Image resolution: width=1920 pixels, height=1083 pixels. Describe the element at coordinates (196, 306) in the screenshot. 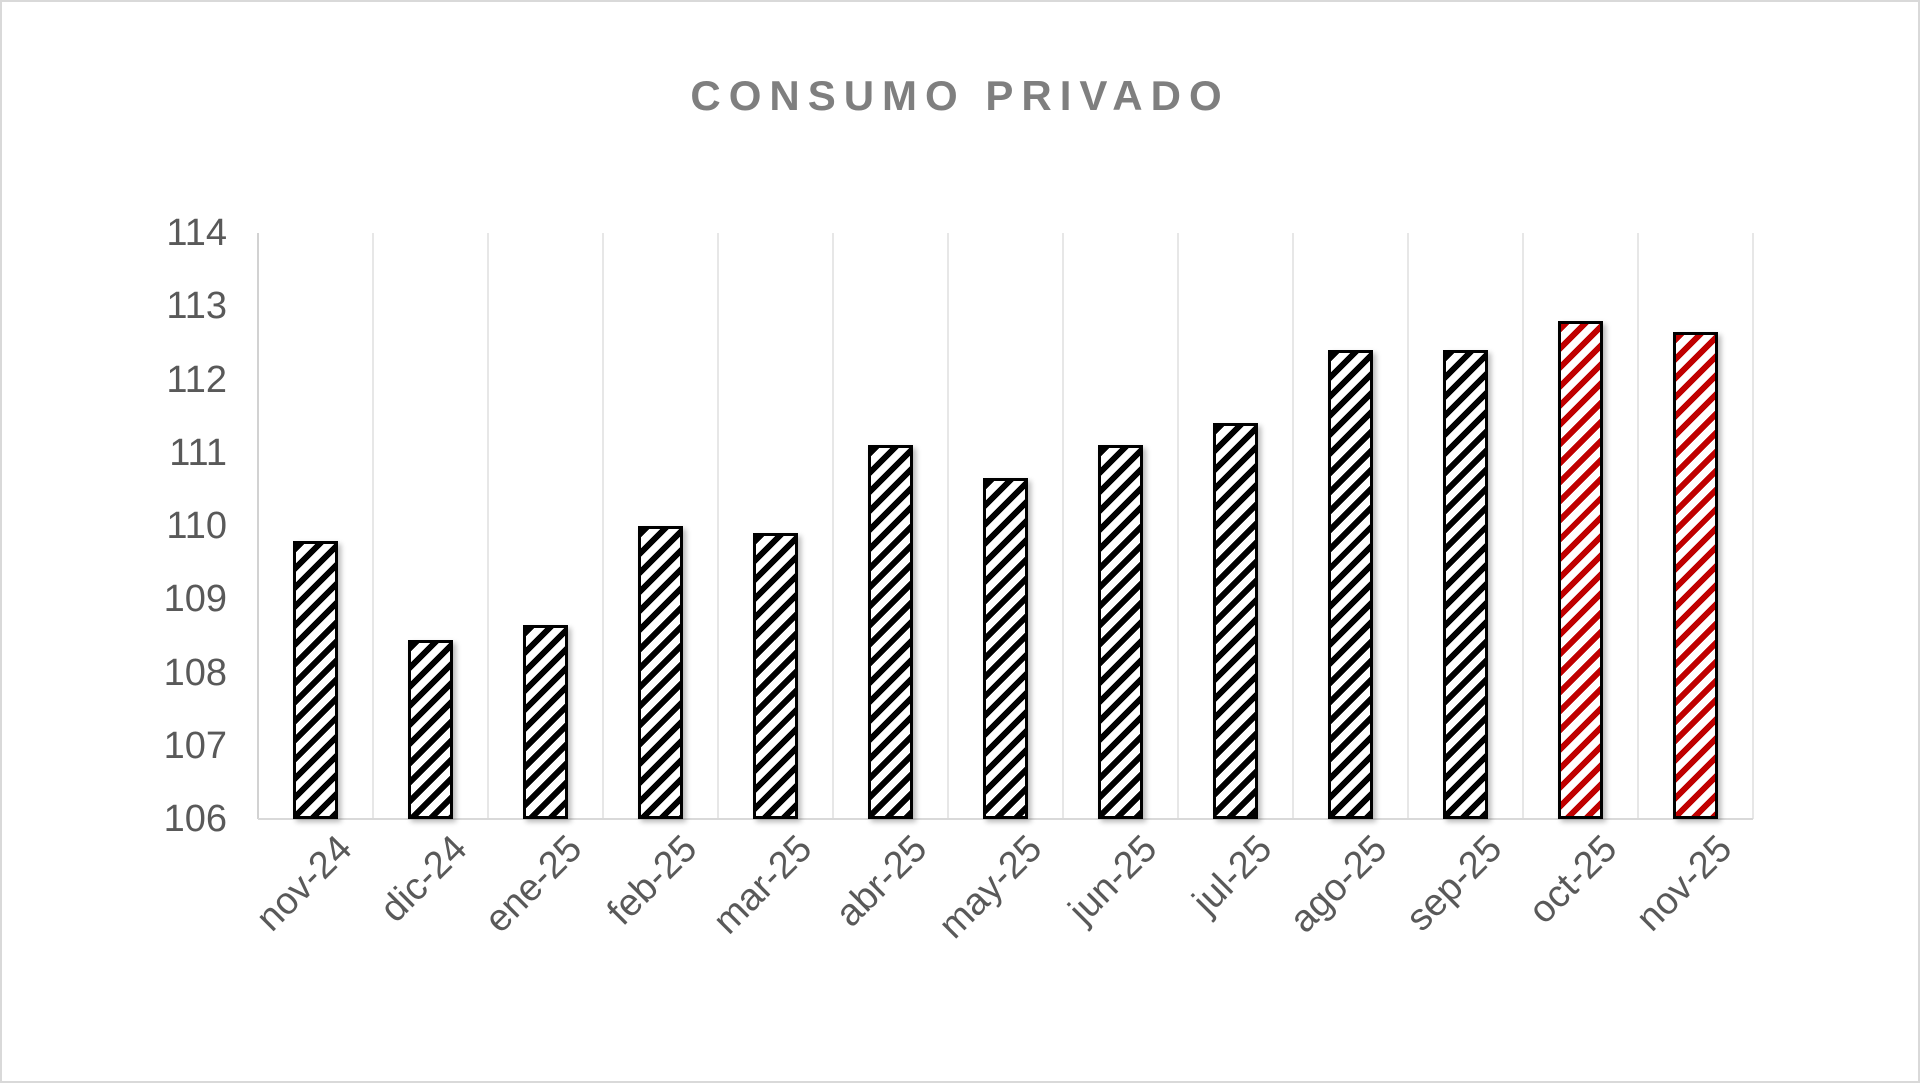

I see `y-axis-tick-label: 113` at that location.